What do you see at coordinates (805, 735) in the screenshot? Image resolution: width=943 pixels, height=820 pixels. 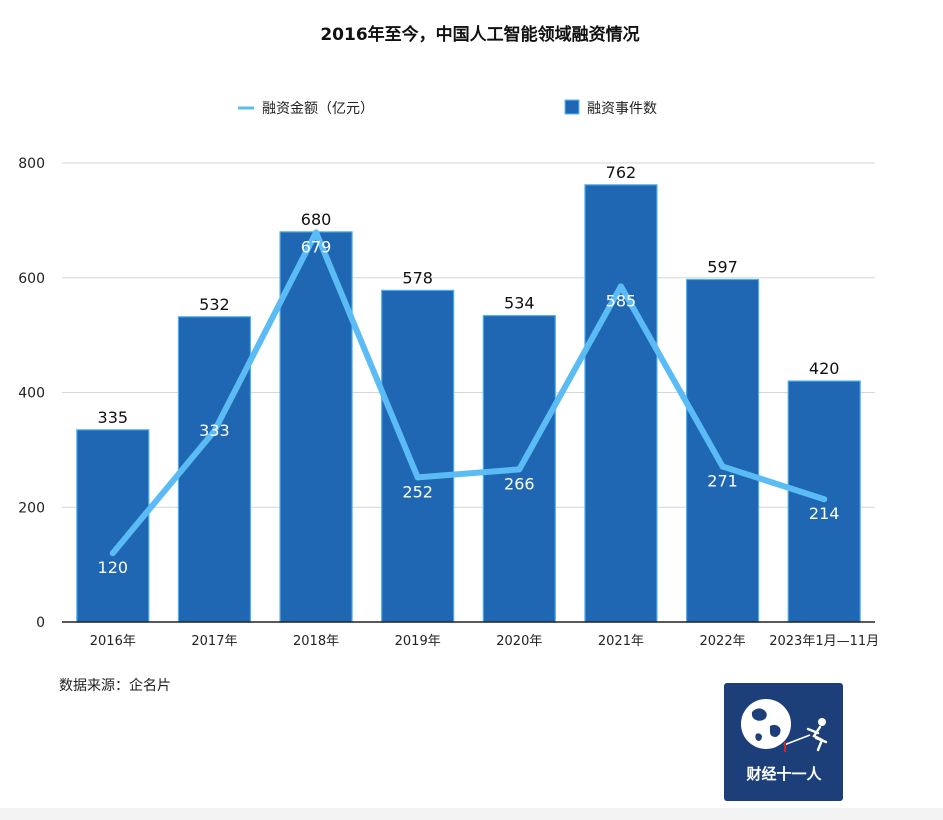 I see `runner-icon` at bounding box center [805, 735].